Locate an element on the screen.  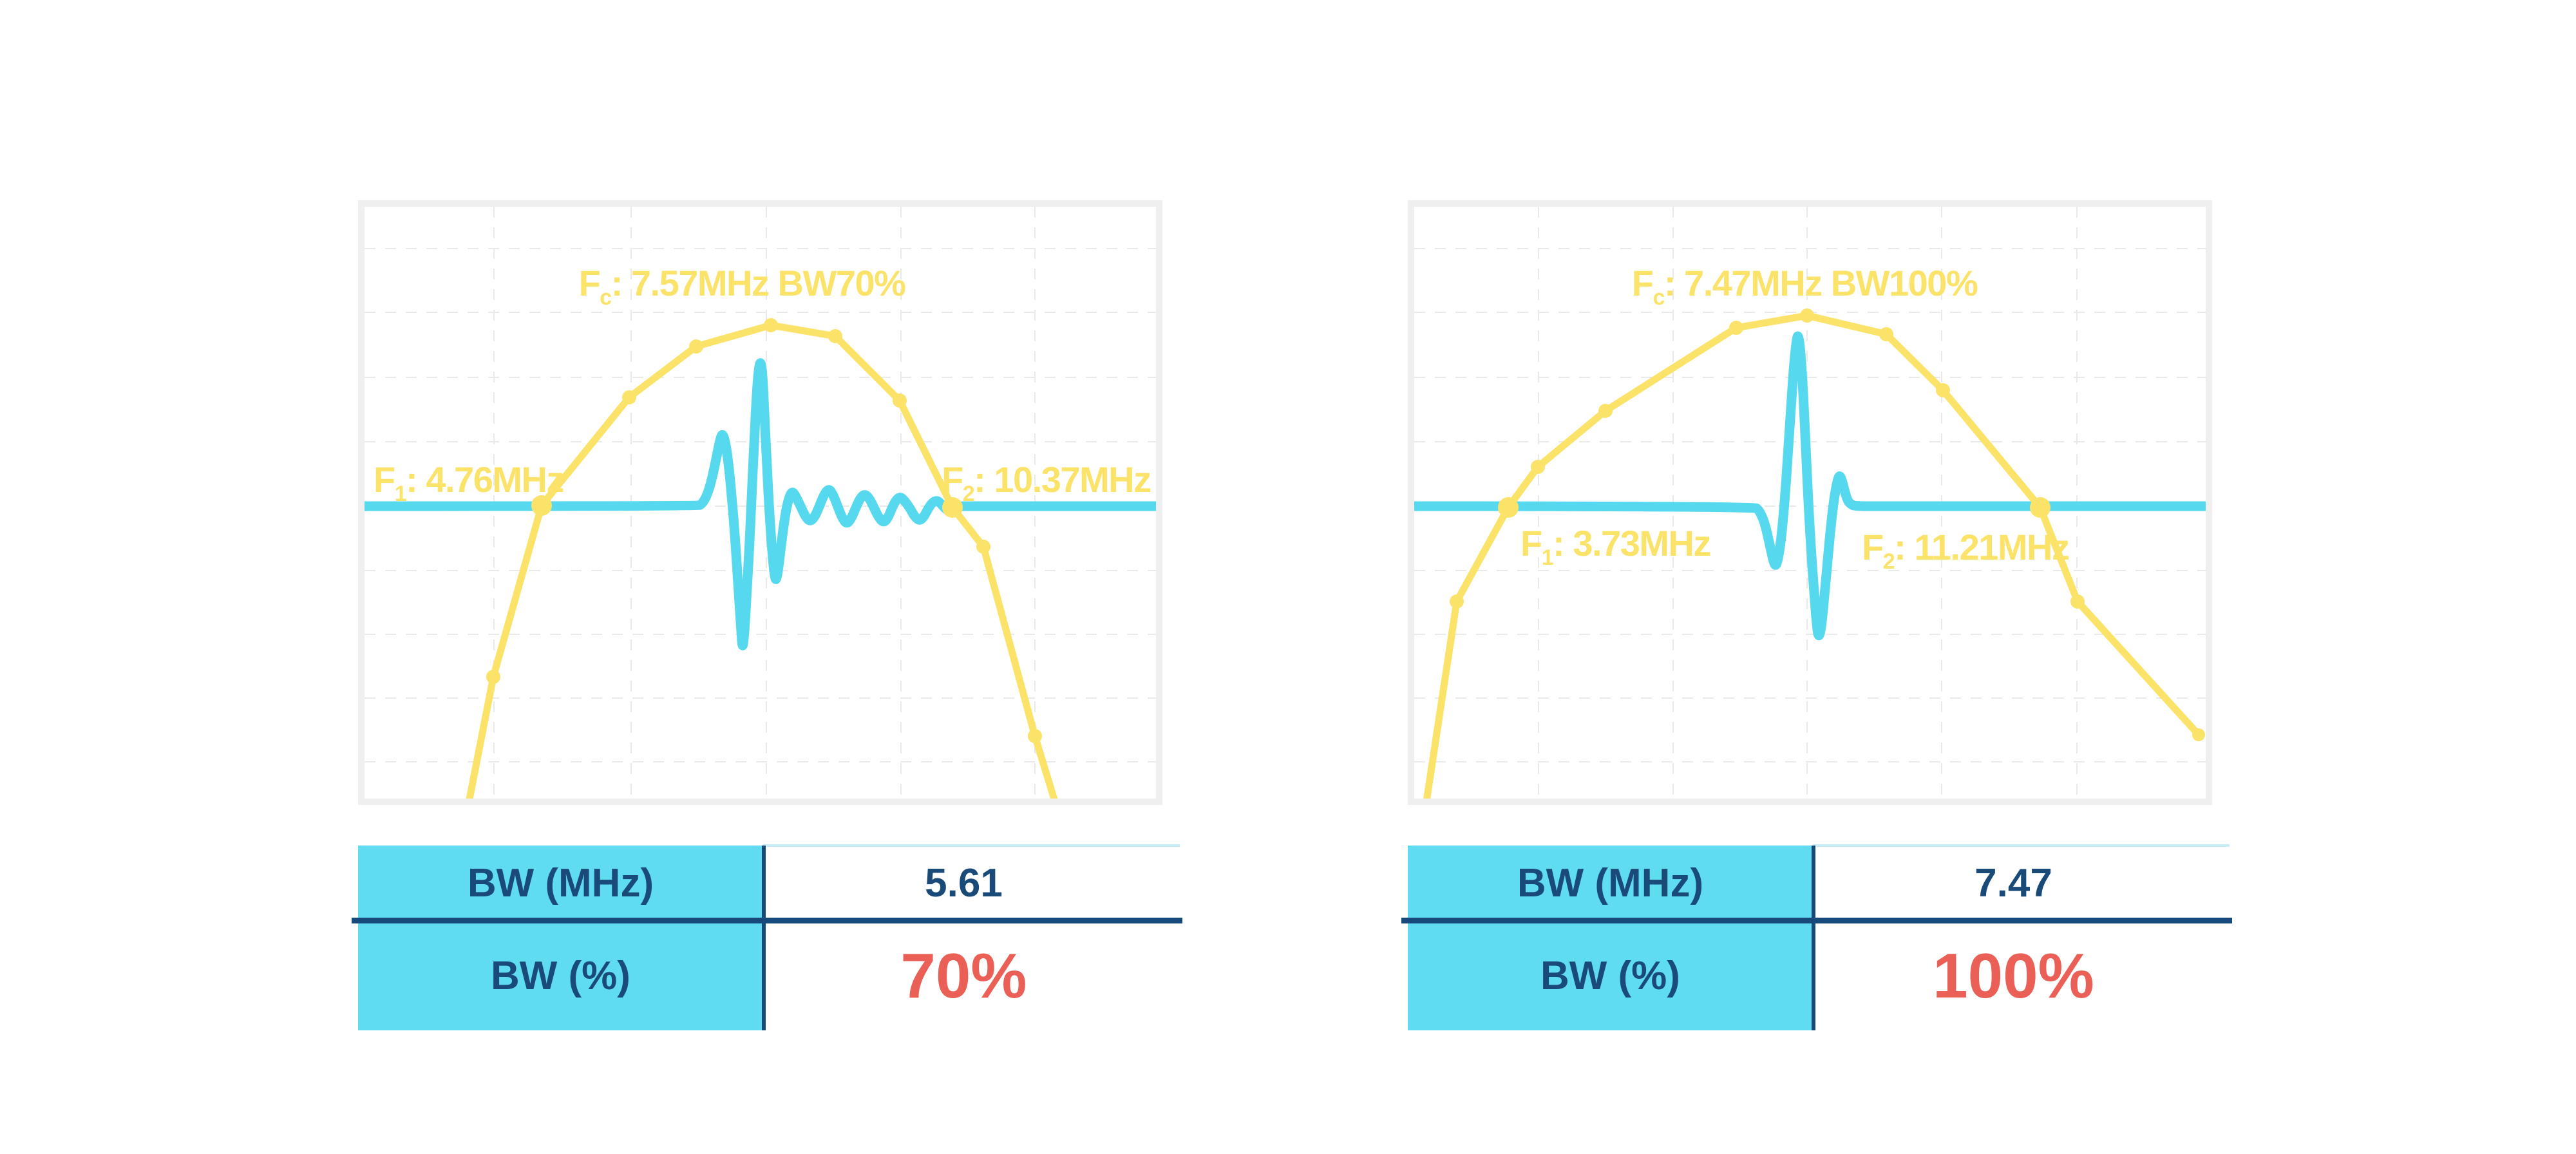
bandwidth-table-bw100: BW (MHz) 7.47 BW (%) 100% is located at coordinates (1816, 937).